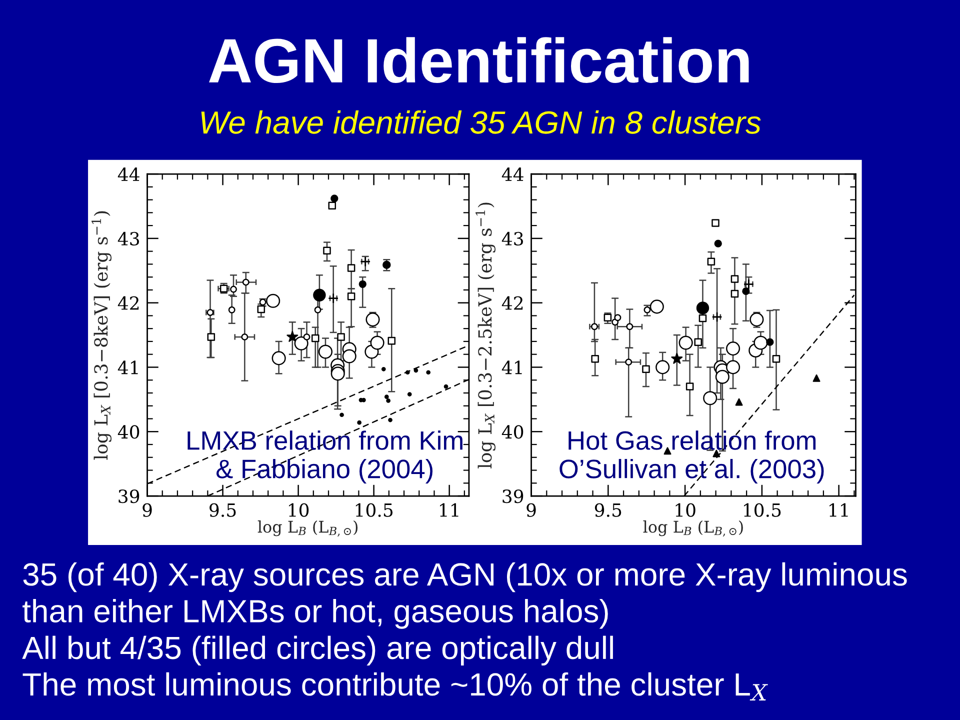 This screenshot has height=720, width=960. Describe the element at coordinates (486, 335) in the screenshot. I see `y-axis-title: log L$_{X}$ [0.3−2.5keV] (erg s$^{−1}$)` at that location.